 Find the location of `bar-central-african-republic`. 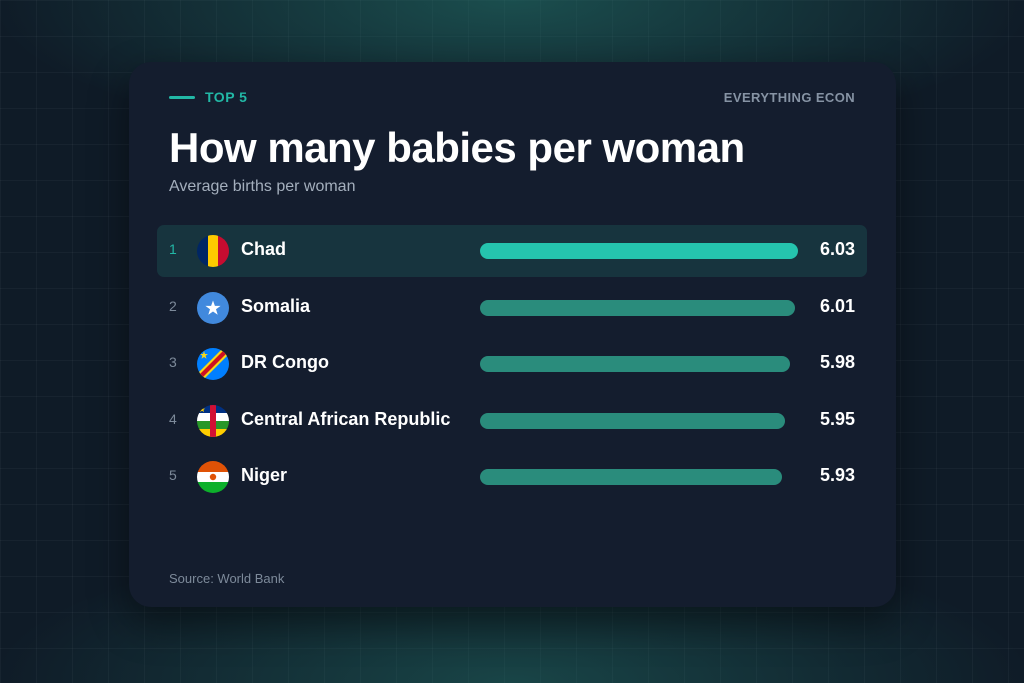

bar-central-african-republic is located at coordinates (633, 420).